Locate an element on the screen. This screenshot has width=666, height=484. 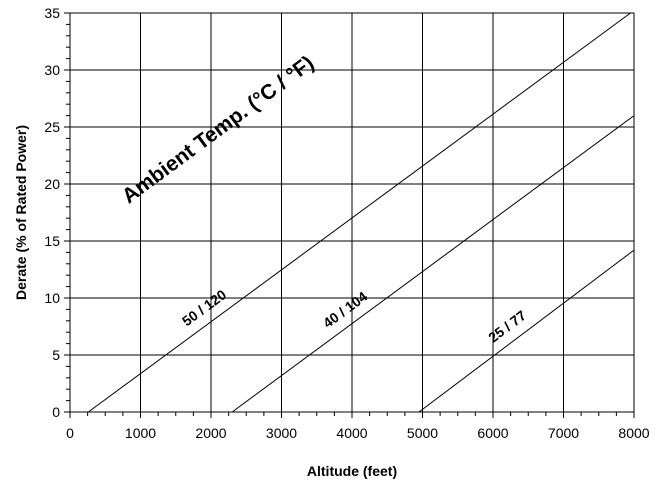
x-tick-label: 6000 is located at coordinates (492, 433).